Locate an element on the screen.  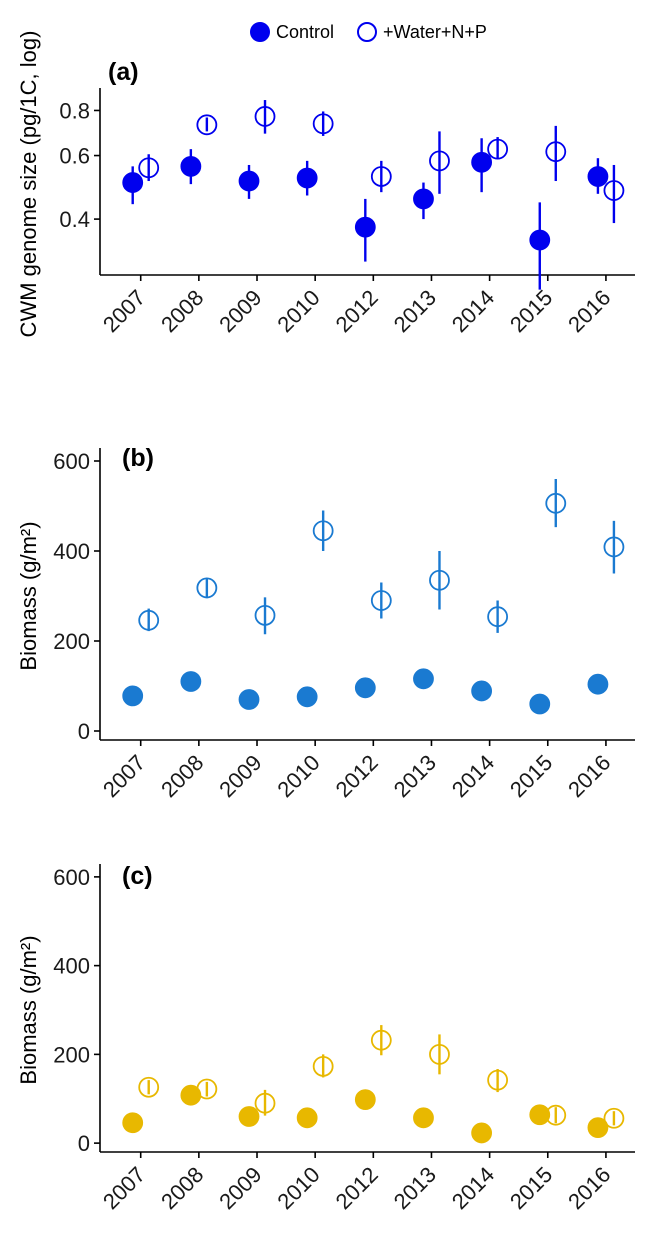
y-tick-label: 0.4 is located at coordinates (74, 219).